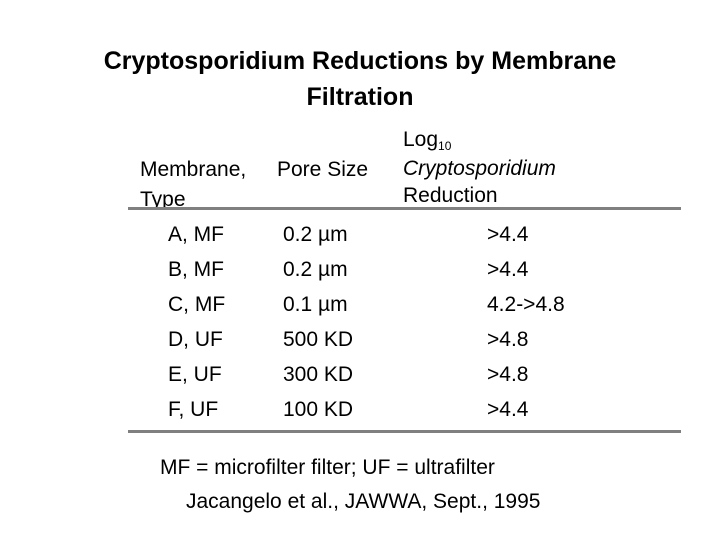 This screenshot has width=720, height=540. Describe the element at coordinates (450, 195) in the screenshot. I see `header-reduction: Reduction` at that location.